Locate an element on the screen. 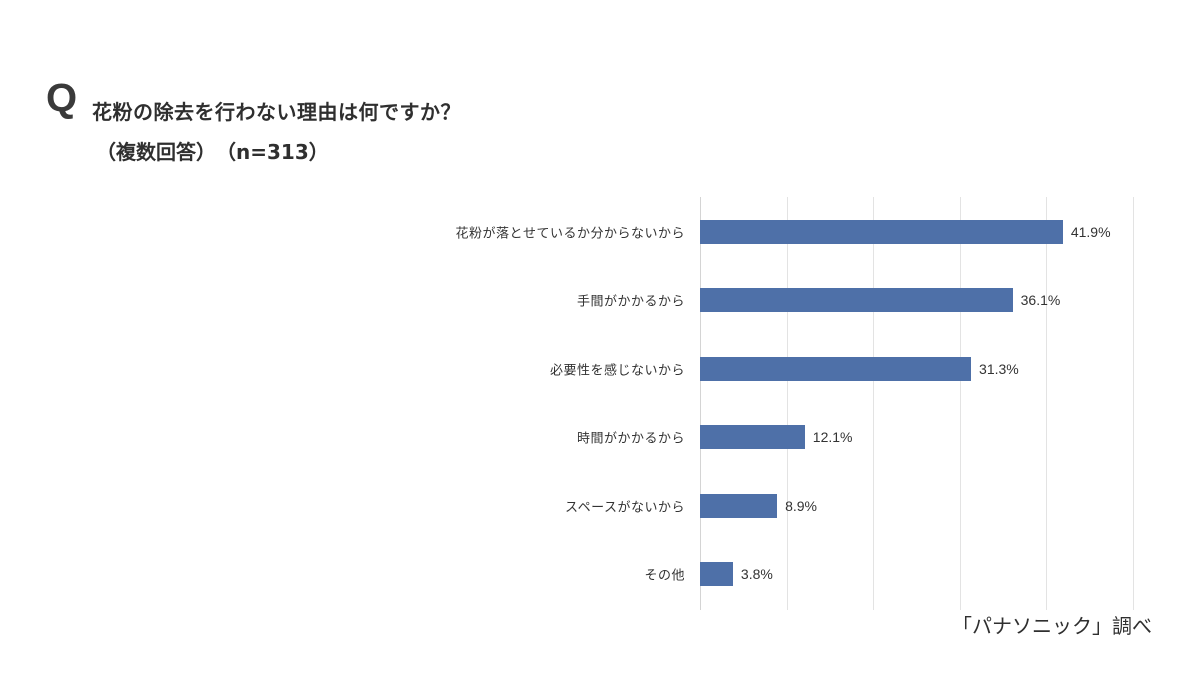 This screenshot has width=1200, height=675. value-label: 12.1% is located at coordinates (832, 437).